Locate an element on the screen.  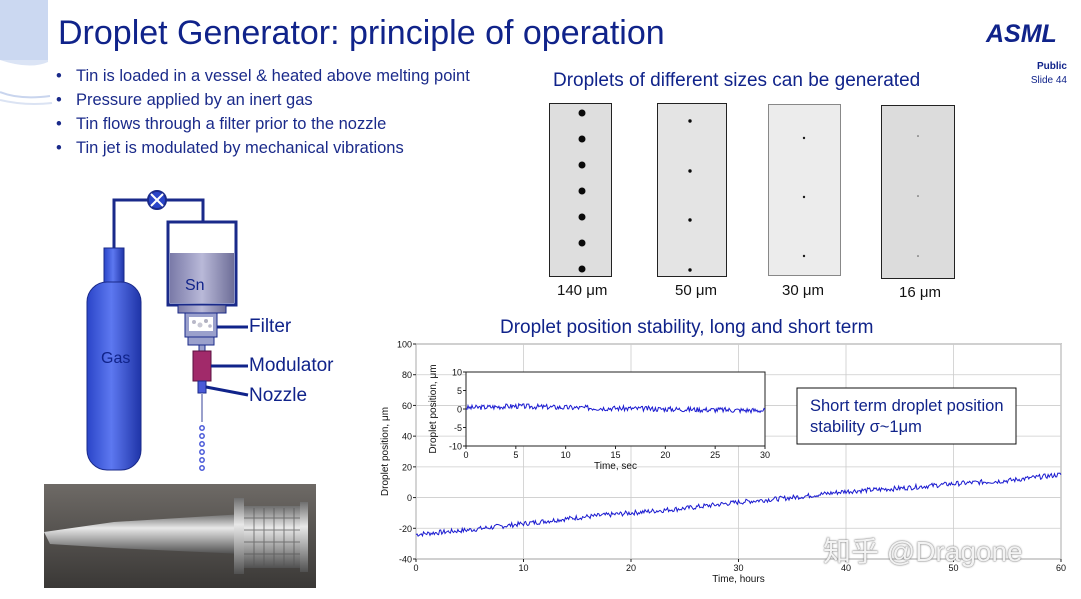
y-tick-label: 100 is located at coordinates (404, 345).